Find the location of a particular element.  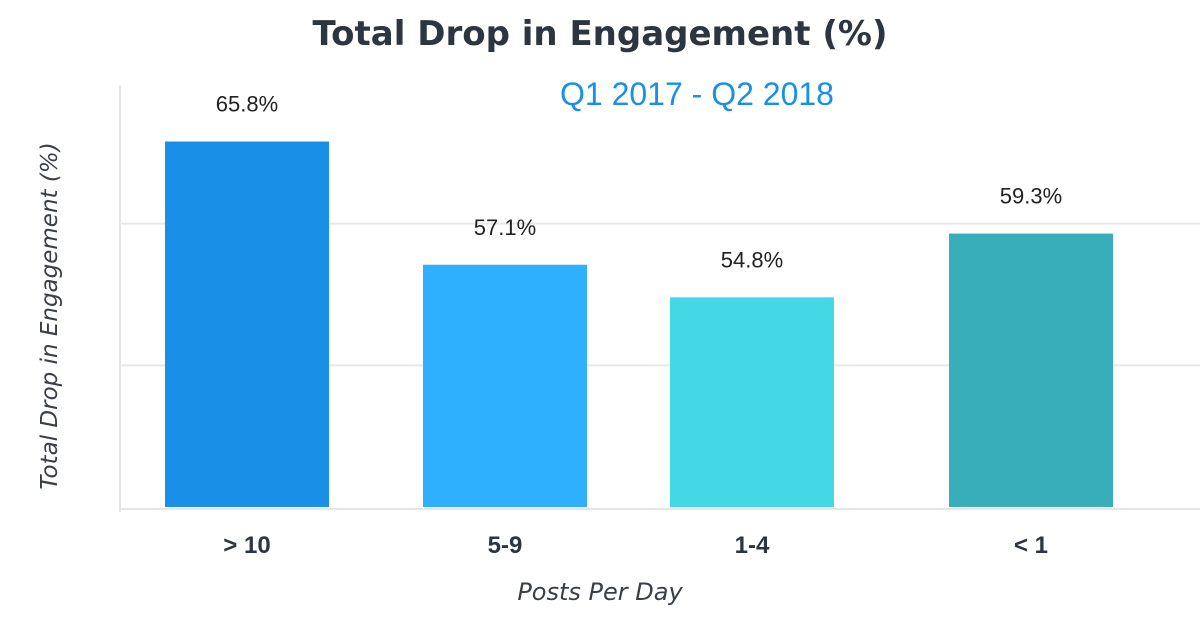

data-label: 57.1% is located at coordinates (505, 227).